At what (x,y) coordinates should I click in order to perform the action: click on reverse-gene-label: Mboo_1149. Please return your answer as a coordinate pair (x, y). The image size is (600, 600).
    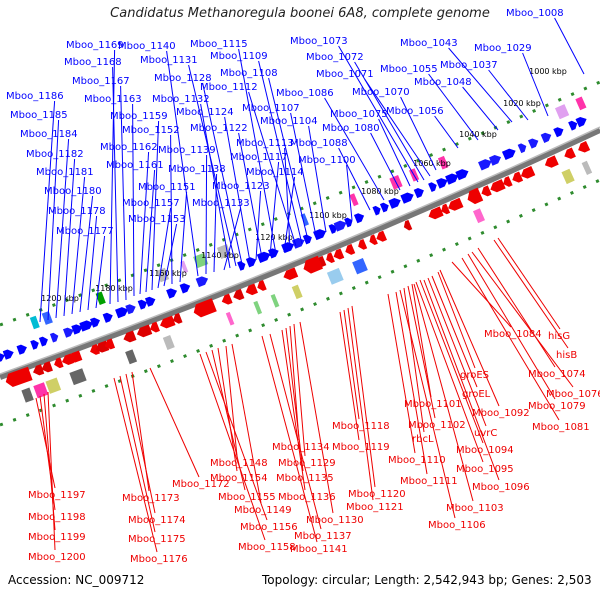
    Looking at the image, I should click on (263, 510).